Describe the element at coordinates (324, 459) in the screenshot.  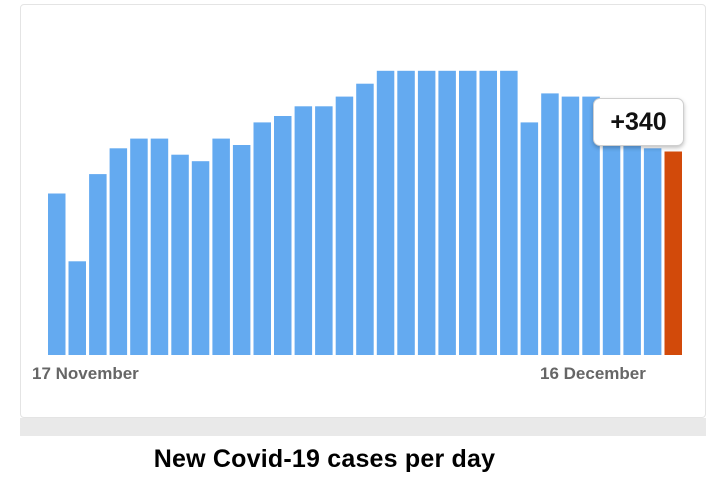
I see `chart-caption: New Covid-19 cases per day` at that location.